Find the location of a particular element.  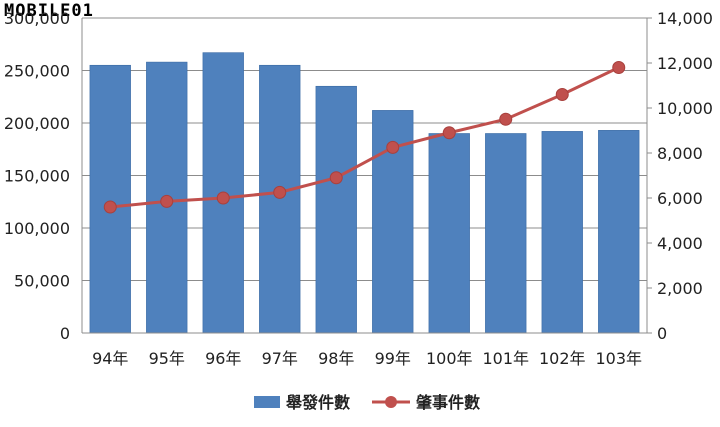

x-axis-ticks: 94年 95年 96年 97年 98年 99年 100年 101年 102年 103年 is located at coordinates (367, 358).